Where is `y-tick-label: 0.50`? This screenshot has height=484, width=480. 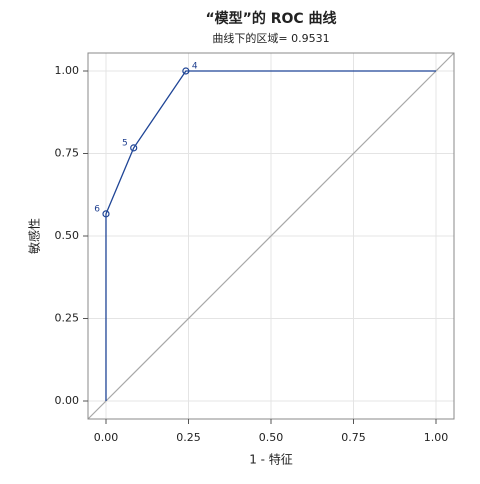 y-tick-label: 0.50 is located at coordinates (67, 235).